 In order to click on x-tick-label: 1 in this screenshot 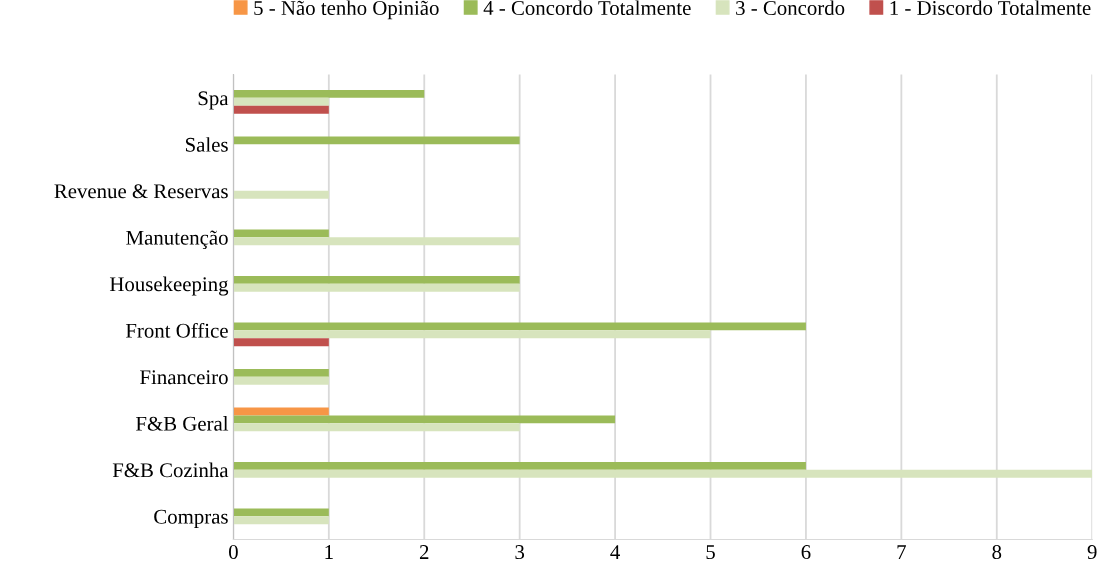, I will do `click(329, 552)`.